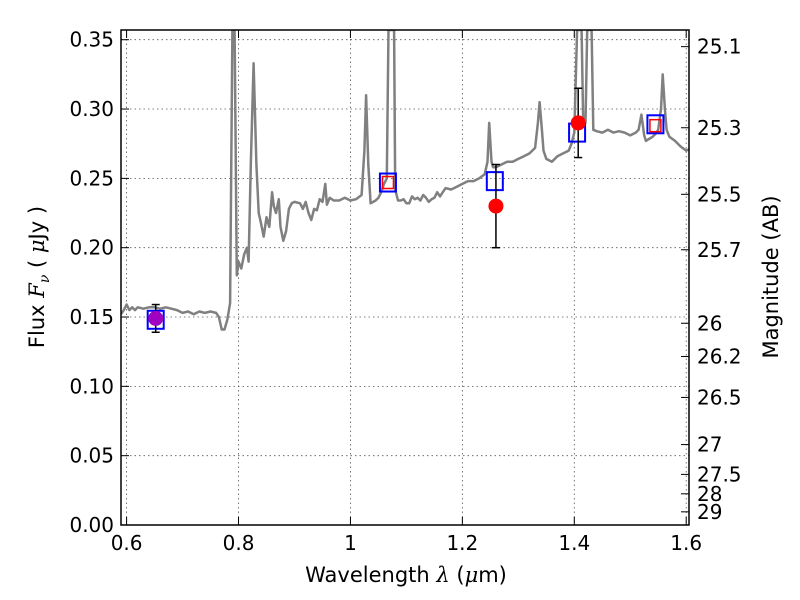  I want to click on y2-tick-label: 27.5, so click(719, 474).